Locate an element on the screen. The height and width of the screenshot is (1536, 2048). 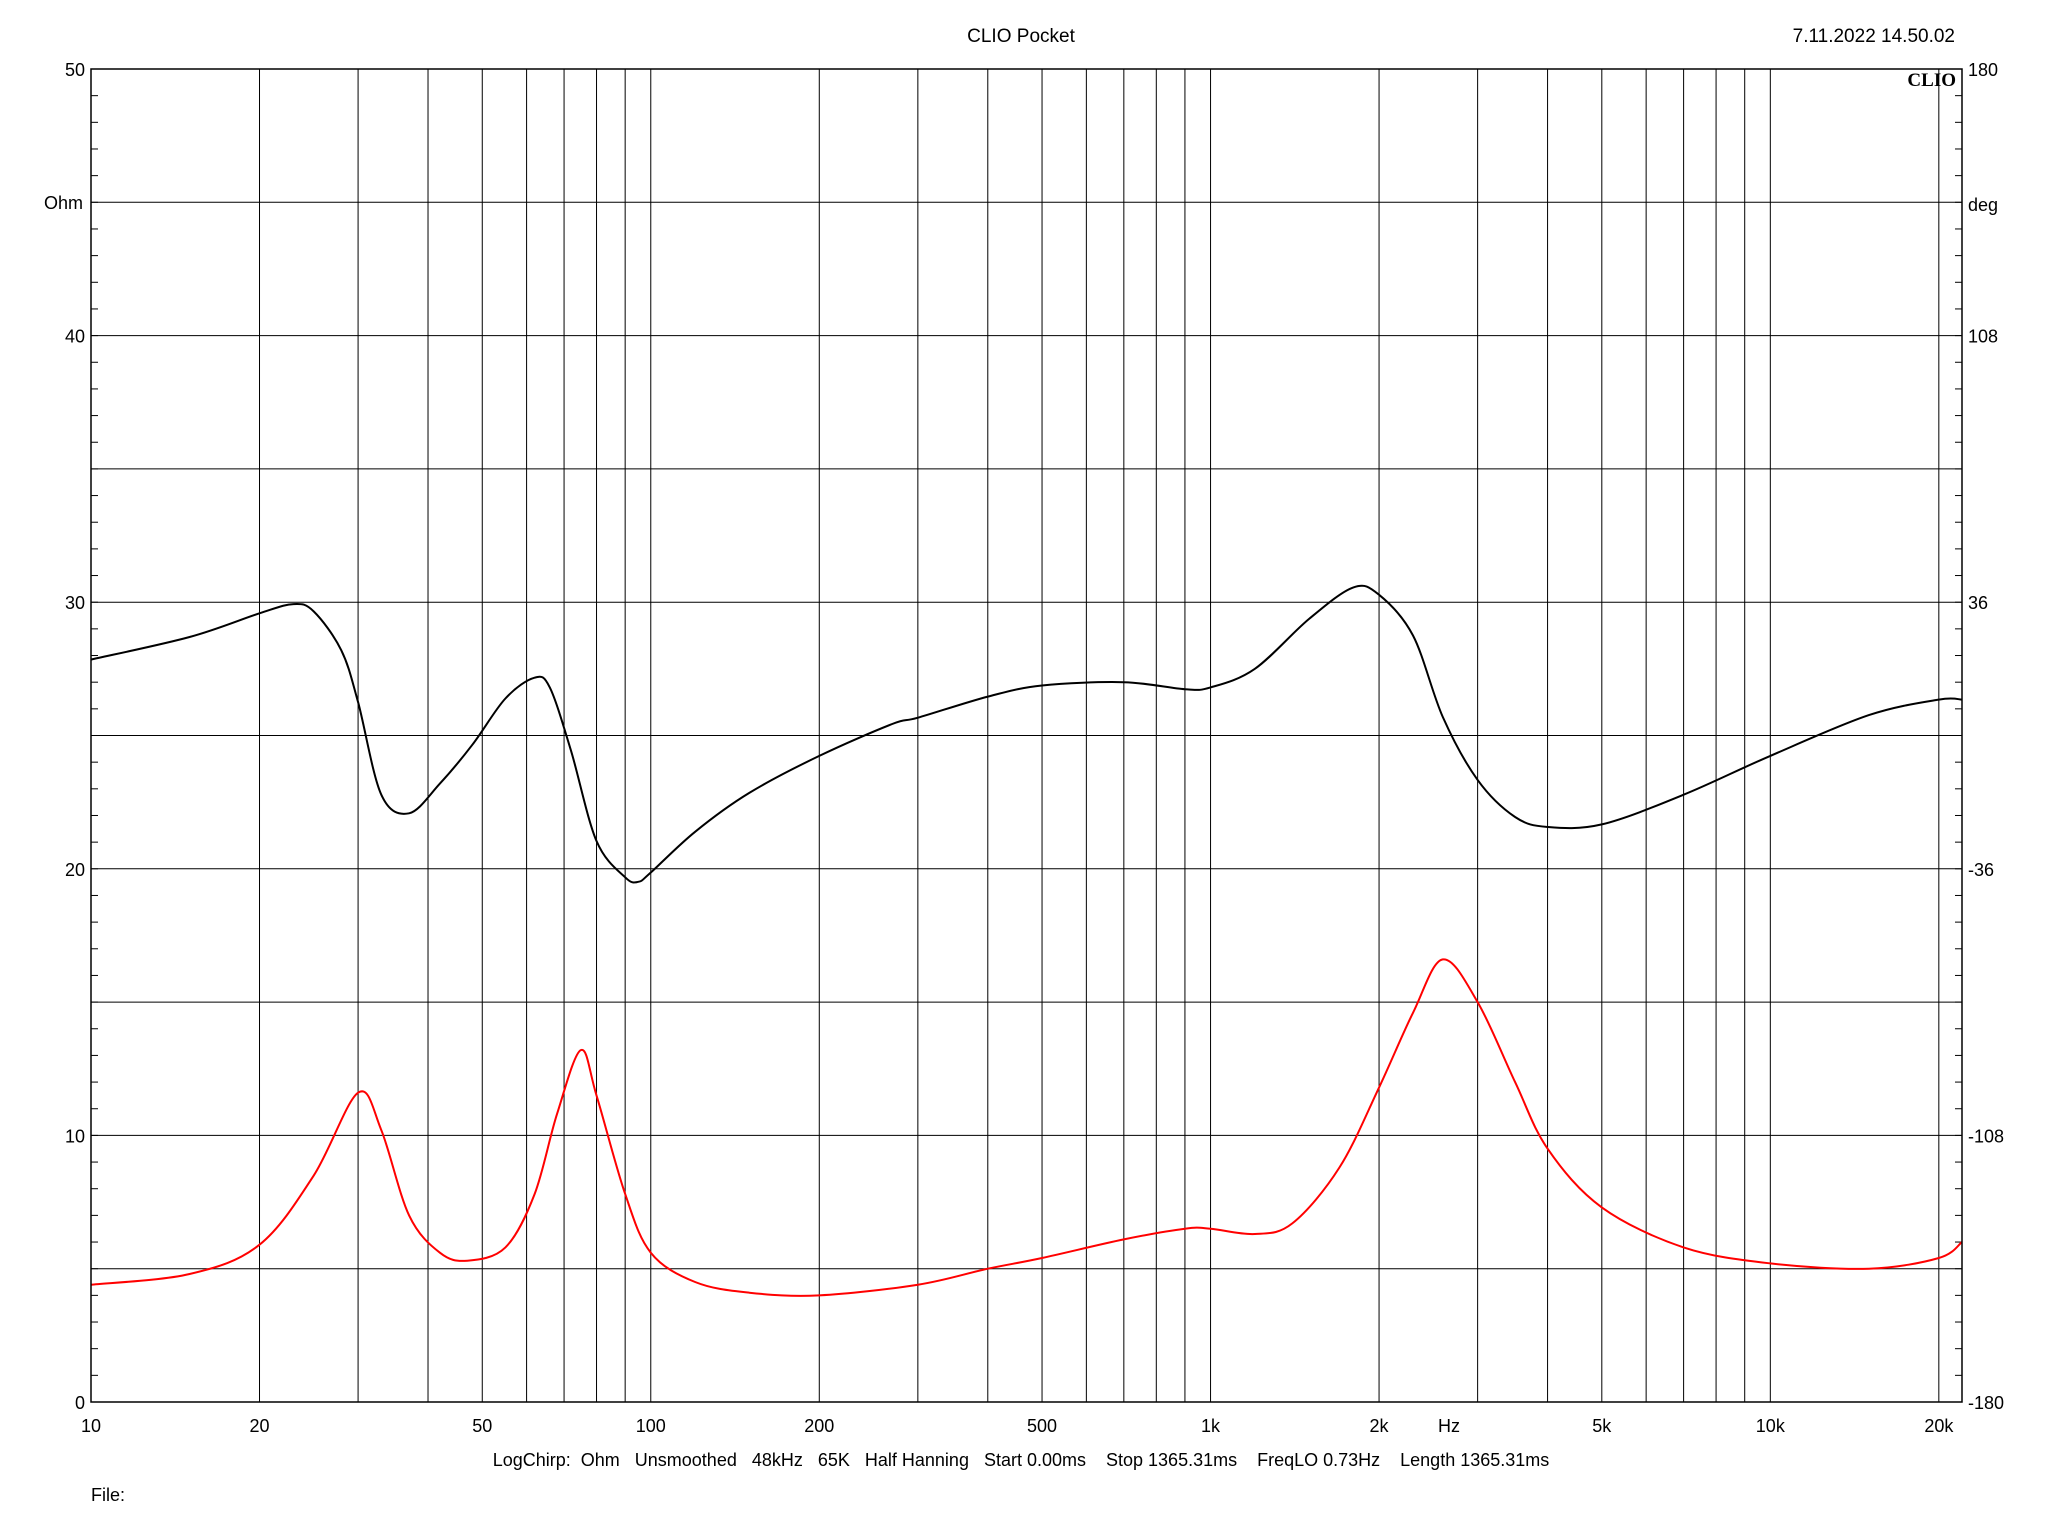
x-tick-label: 5k is located at coordinates (1602, 1426).